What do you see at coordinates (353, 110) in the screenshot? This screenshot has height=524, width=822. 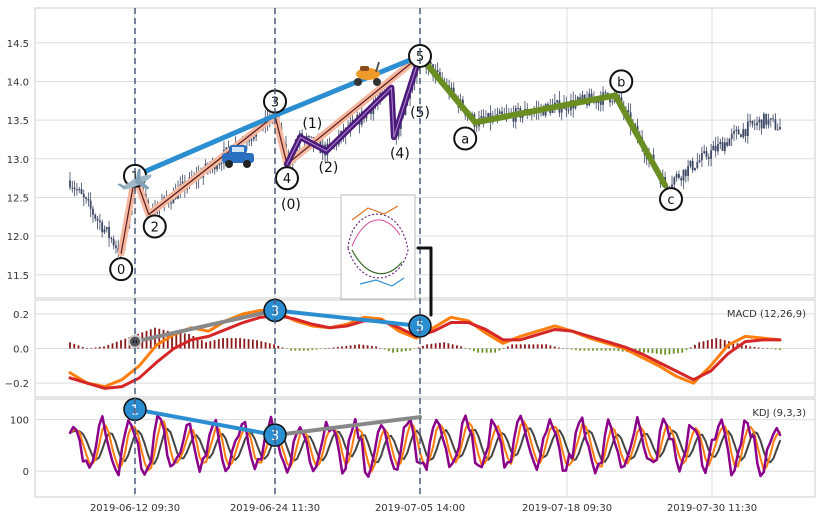 I see `subwave-inner-line` at bounding box center [353, 110].